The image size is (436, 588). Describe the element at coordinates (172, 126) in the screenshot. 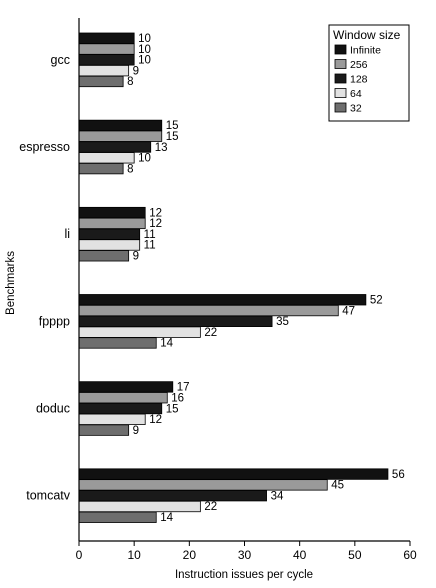

I see `value-label-espresso-Infinite: 15` at that location.